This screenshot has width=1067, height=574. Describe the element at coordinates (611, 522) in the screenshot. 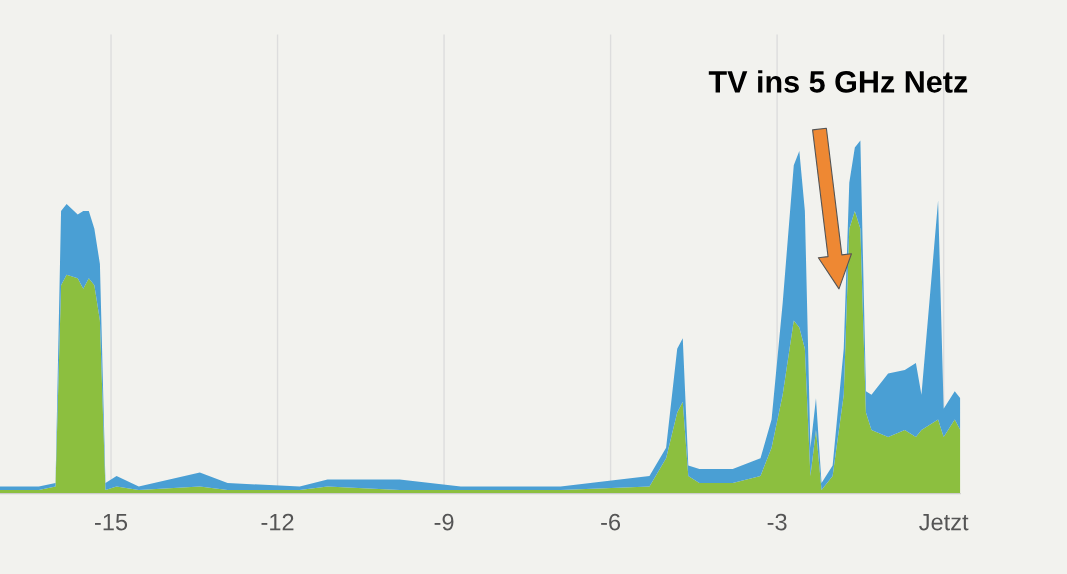

I see `x-tick-label: -6` at that location.